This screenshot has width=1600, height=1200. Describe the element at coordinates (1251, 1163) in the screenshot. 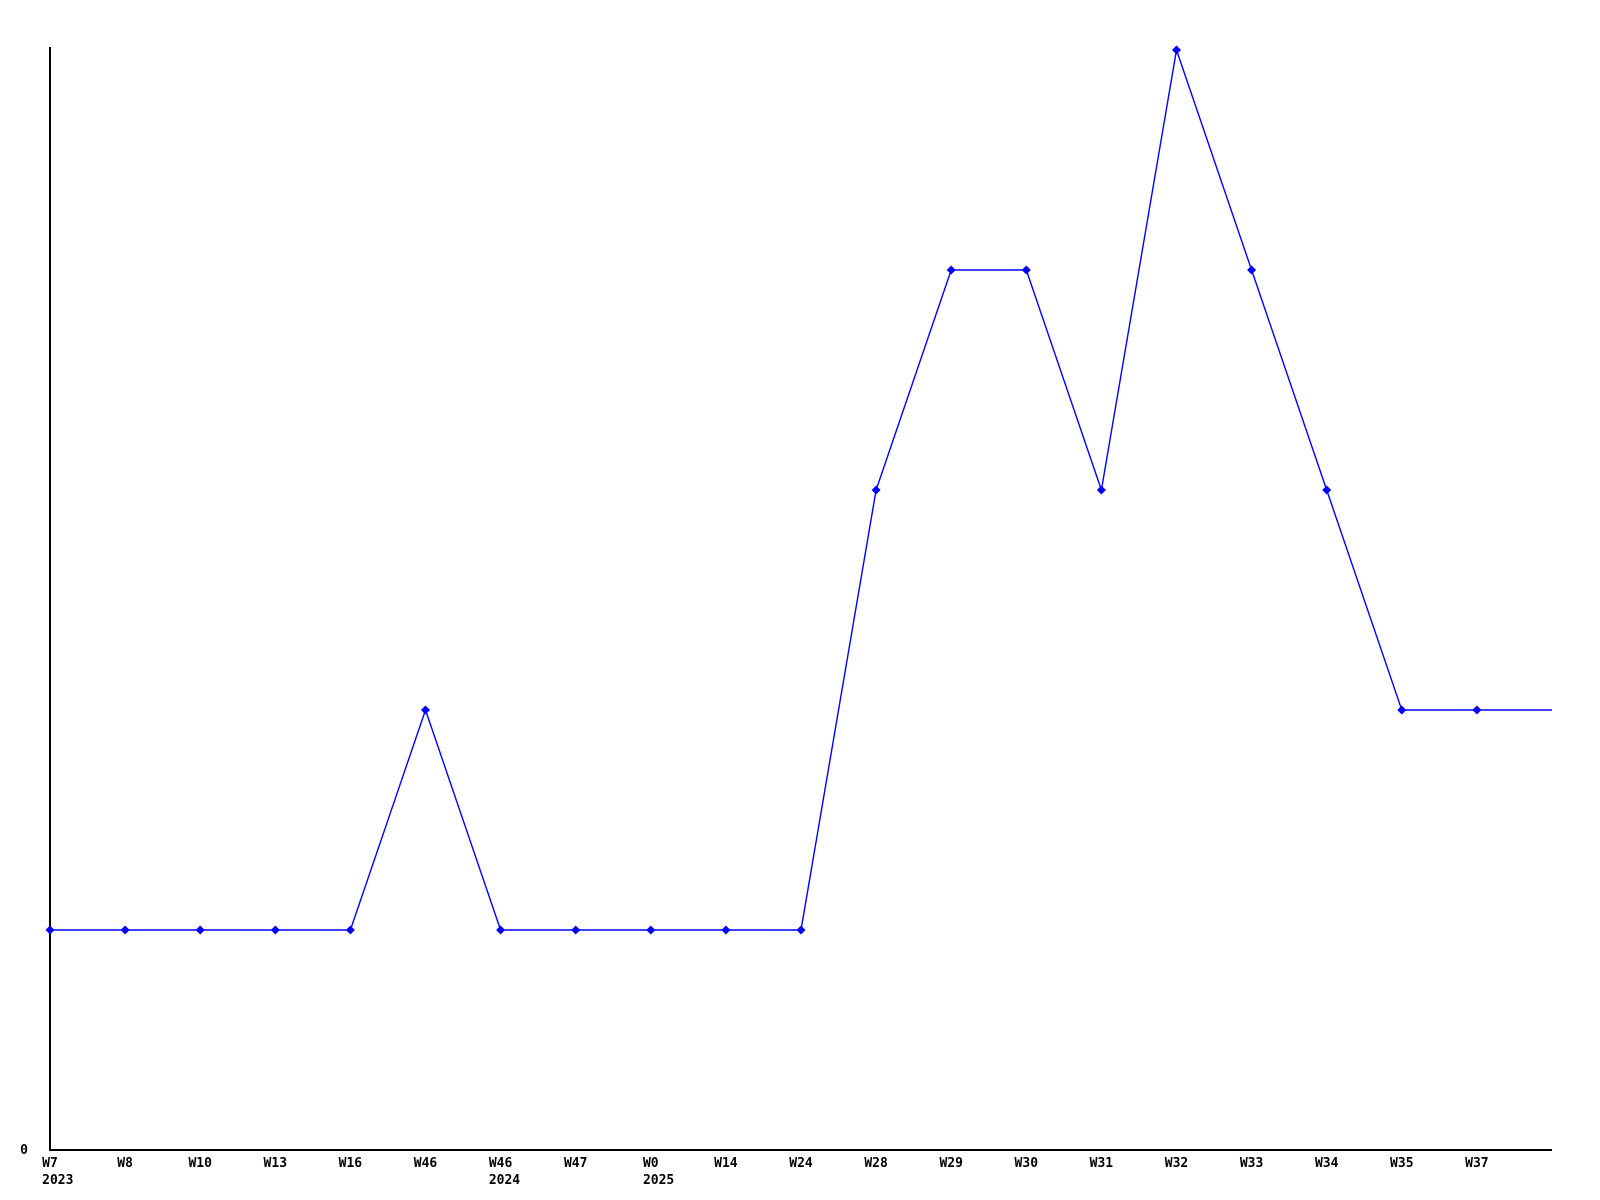

I see `x-tick-label-week: W33` at that location.